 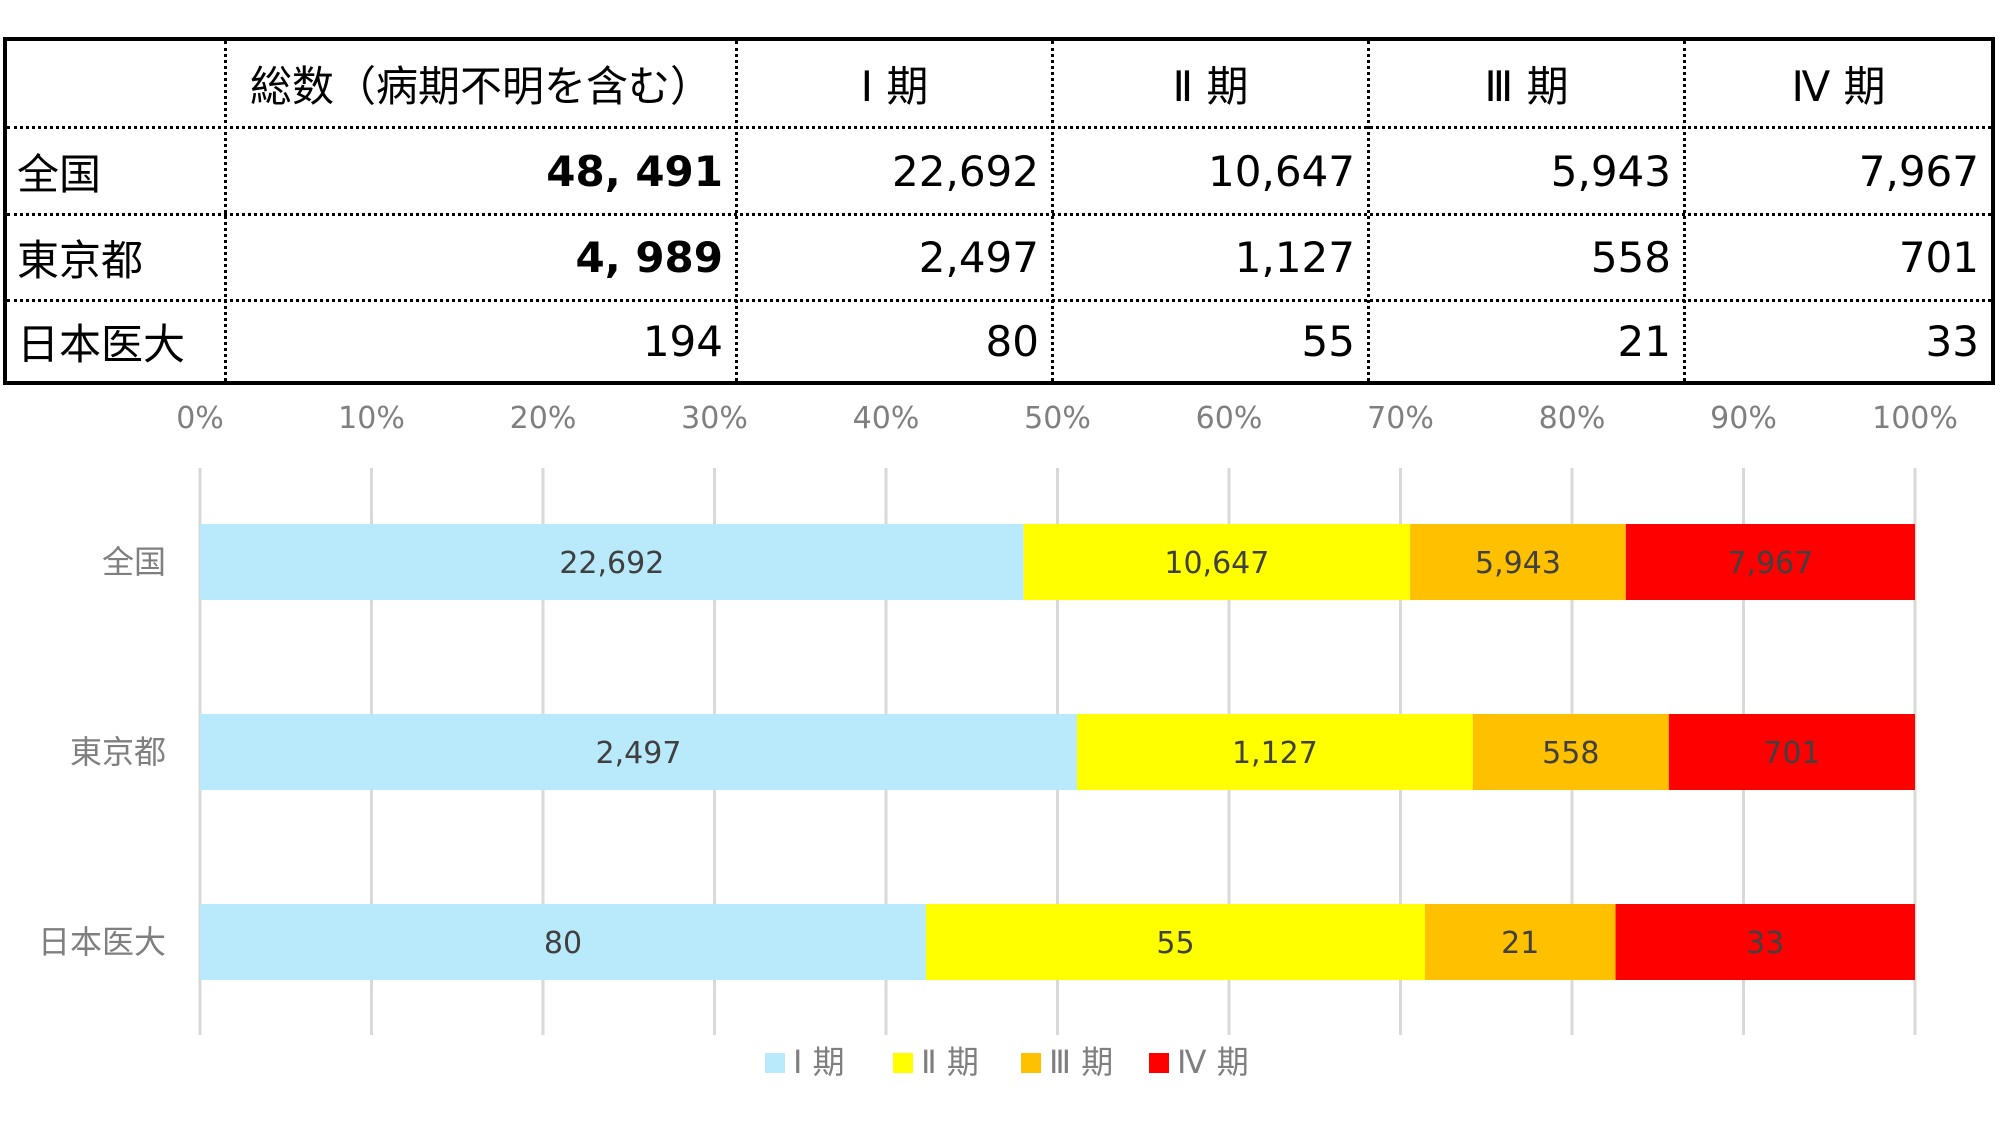 I want to click on legend-label: Ⅳ 期, so click(x=1213, y=1062).